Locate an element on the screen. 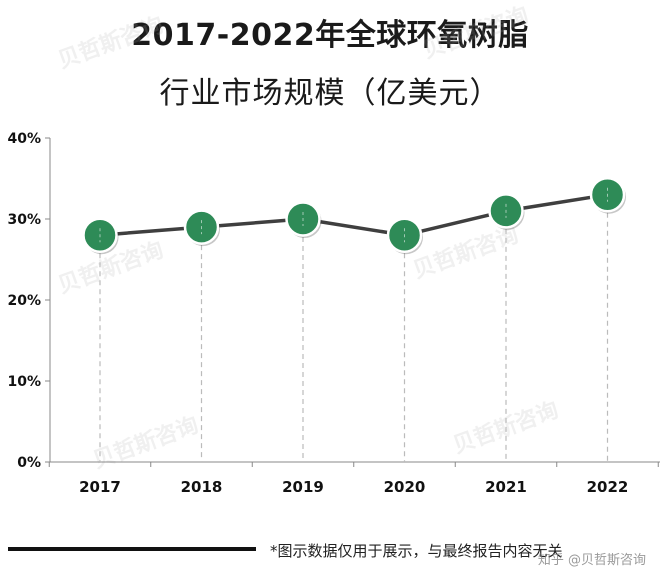 The height and width of the screenshot is (574, 660). chart-title-line-1: 2017-2022年全球环氧树脂 is located at coordinates (330, 35).